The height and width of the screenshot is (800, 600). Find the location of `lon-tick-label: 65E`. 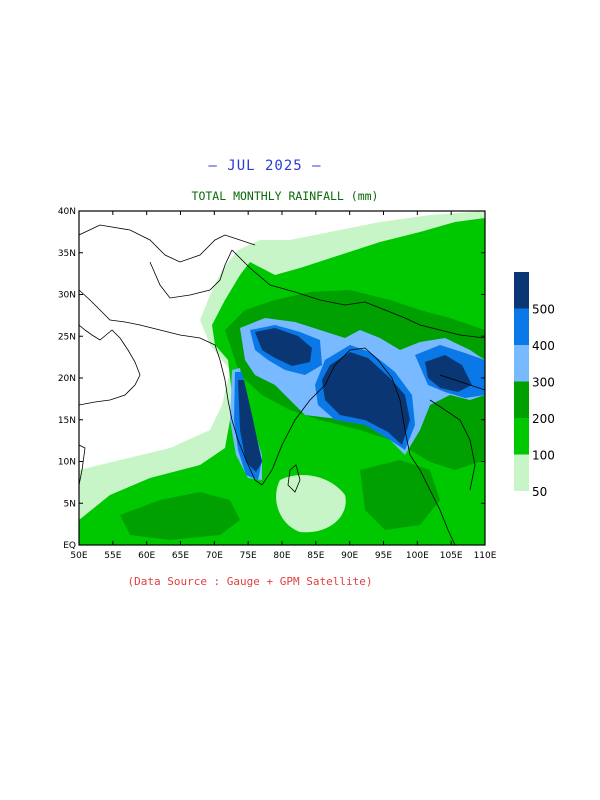

lon-tick-label: 65E is located at coordinates (180, 556).